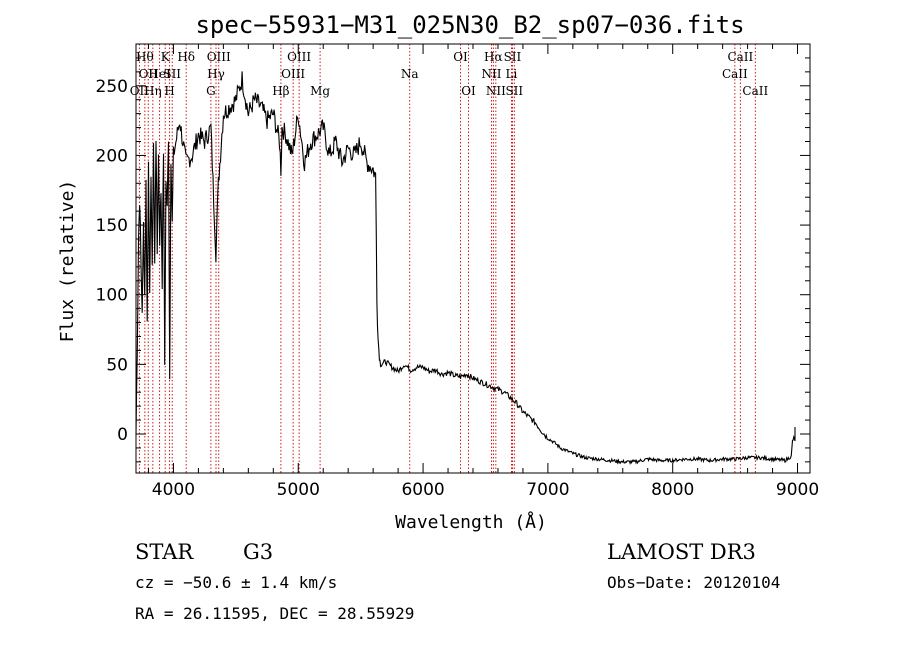 This screenshot has width=900, height=649. What do you see at coordinates (672, 490) in the screenshot?
I see `x-tick-label: 8000` at bounding box center [672, 490].